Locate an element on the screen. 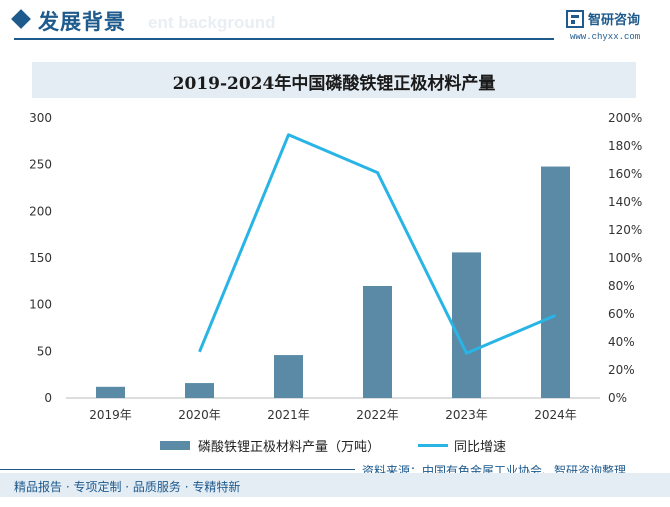 This screenshot has height=507, width=670. section-ghost-text: ent background is located at coordinates (212, 22).